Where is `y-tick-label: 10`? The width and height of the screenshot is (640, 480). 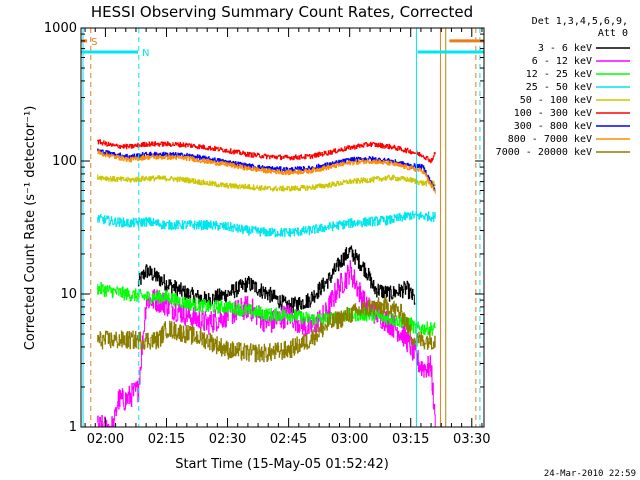 y-tick-label: 10 is located at coordinates (68, 294).